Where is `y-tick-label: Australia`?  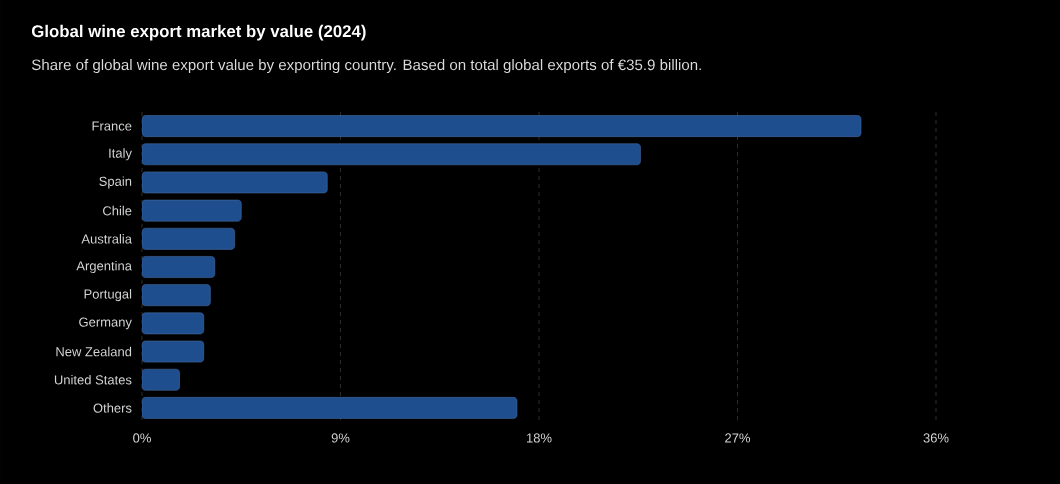
y-tick-label: Australia is located at coordinates (106, 239).